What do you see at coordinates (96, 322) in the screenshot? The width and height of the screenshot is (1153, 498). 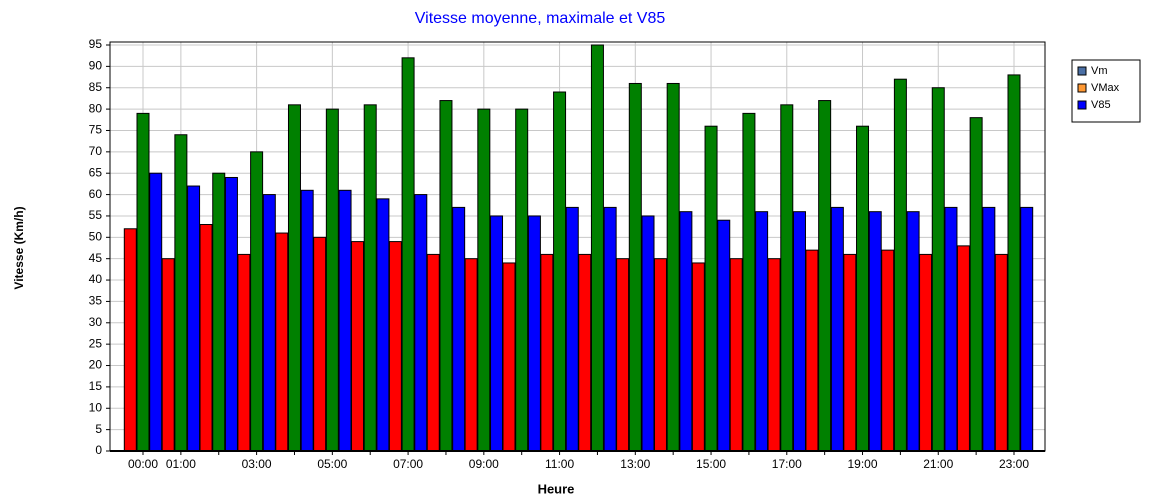 I see `y-tick-label: 30` at bounding box center [96, 322].